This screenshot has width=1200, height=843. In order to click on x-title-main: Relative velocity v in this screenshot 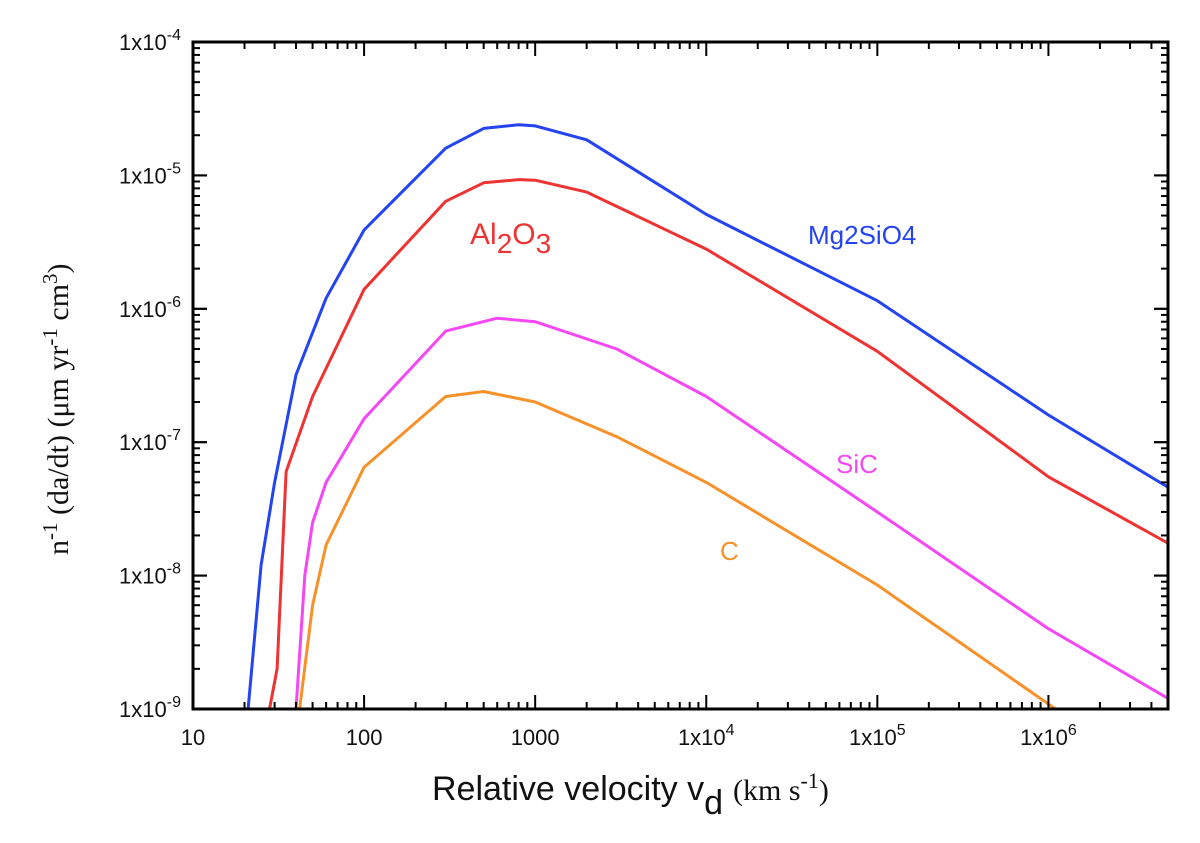, I will do `click(568, 789)`.